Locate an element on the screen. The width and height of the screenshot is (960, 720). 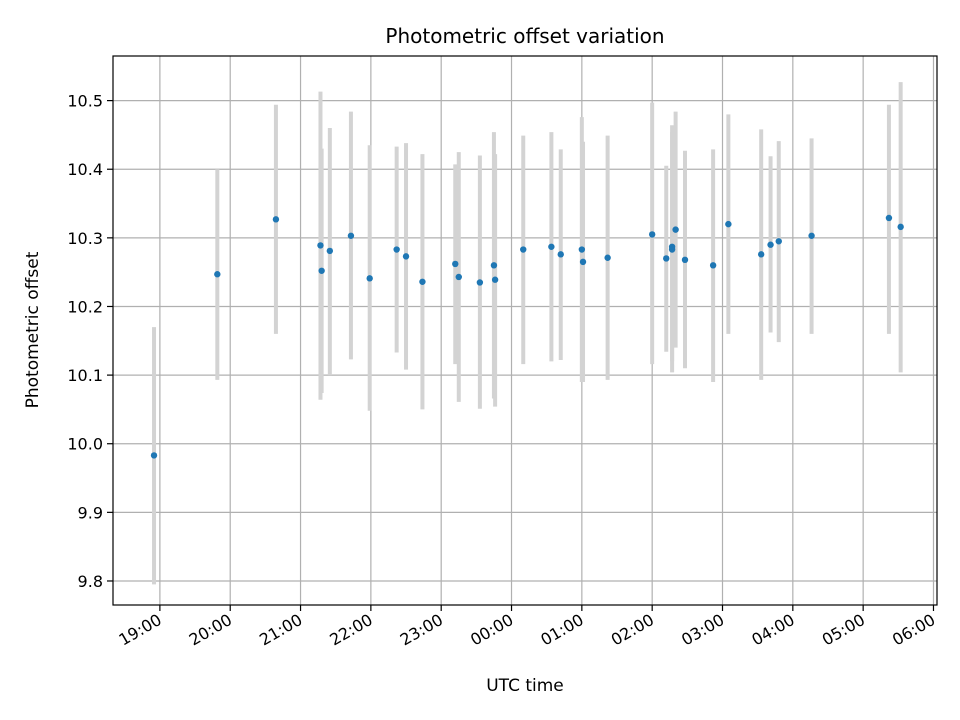
y-tick-label: 9.8 is located at coordinates (90, 581).